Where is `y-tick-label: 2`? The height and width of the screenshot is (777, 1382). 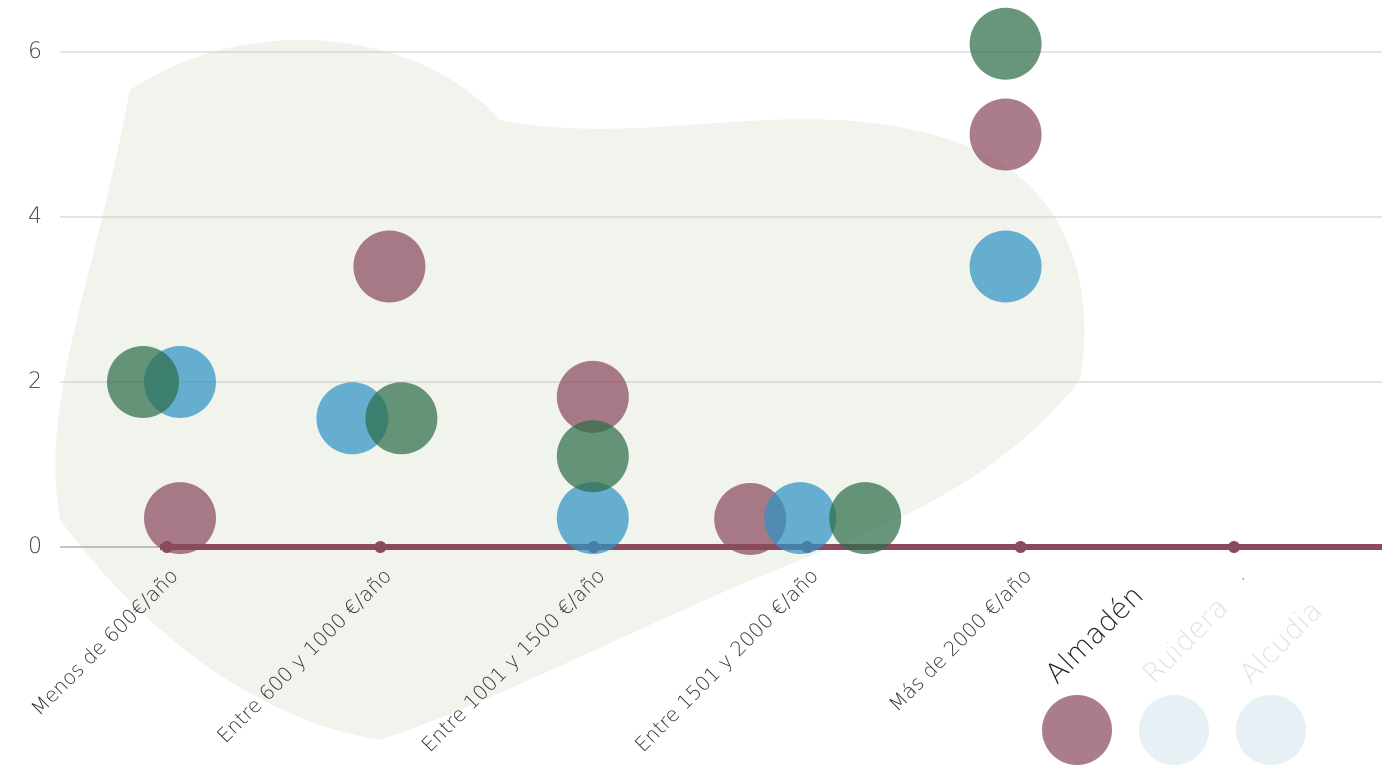
y-tick-label: 2 is located at coordinates (35, 381).